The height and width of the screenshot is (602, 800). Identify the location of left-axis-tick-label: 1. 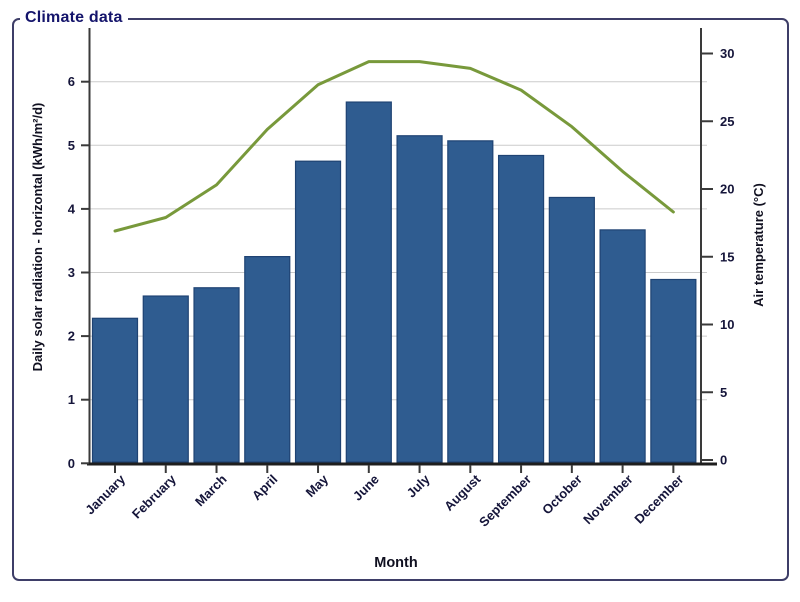
(71, 399).